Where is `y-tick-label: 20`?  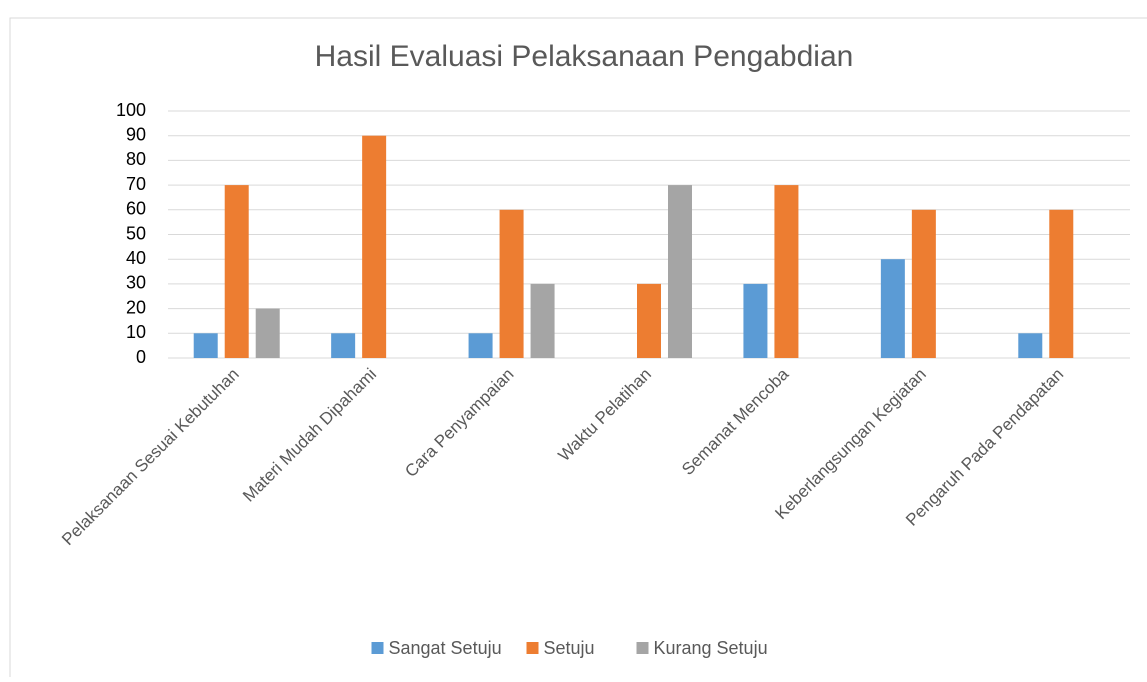
y-tick-label: 20 is located at coordinates (136, 307).